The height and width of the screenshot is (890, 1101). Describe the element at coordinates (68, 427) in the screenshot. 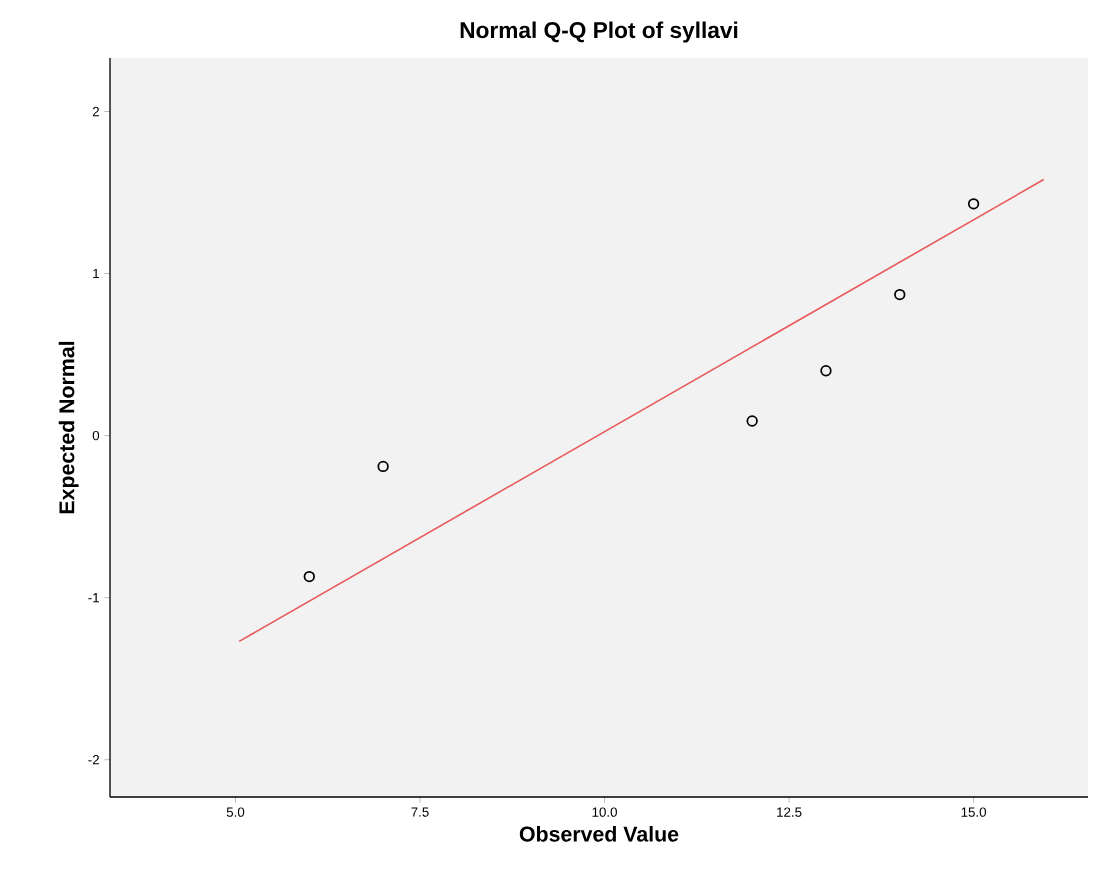

I see `y-axis-title: Expected Normal` at that location.